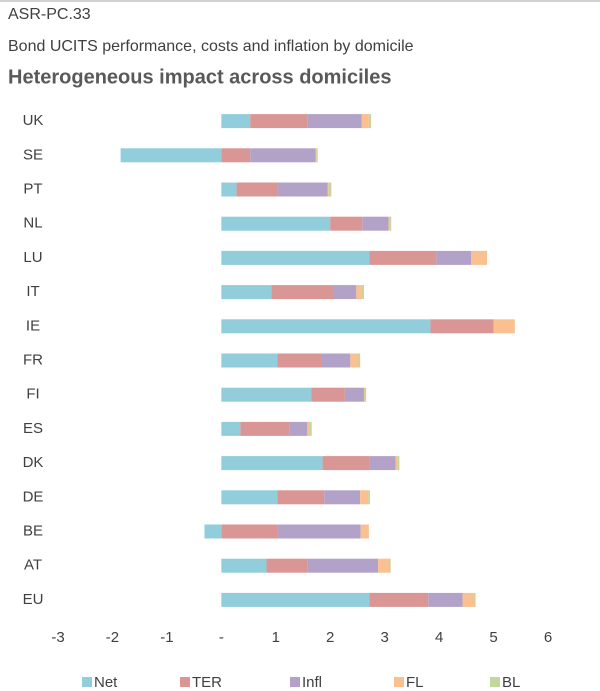 The height and width of the screenshot is (691, 600). Describe the element at coordinates (33, 359) in the screenshot. I see `y-tick-label: FR` at that location.